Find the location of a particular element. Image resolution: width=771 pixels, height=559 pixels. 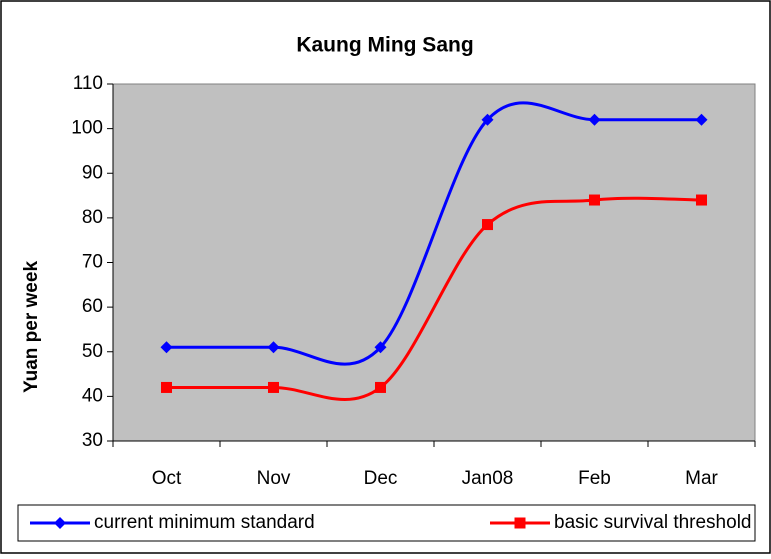

chart-title: Kaung Ming Sang is located at coordinates (384, 45).